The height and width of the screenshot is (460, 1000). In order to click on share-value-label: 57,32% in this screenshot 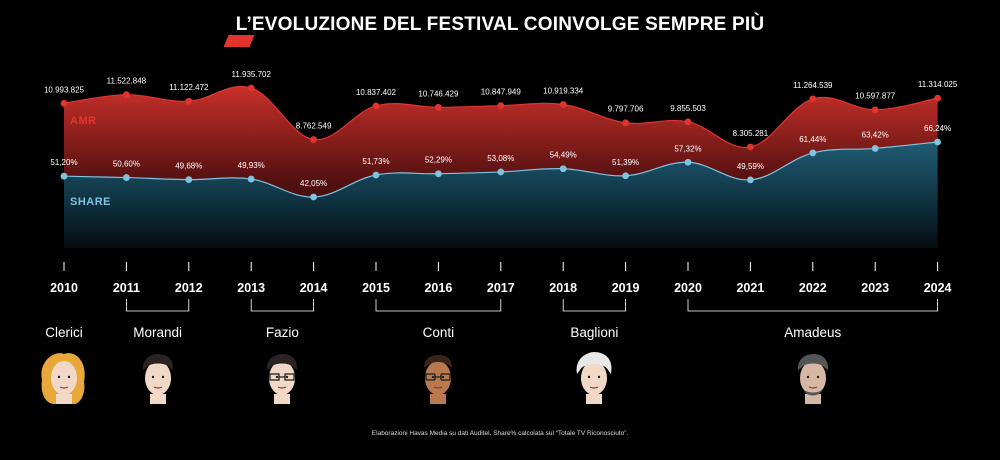, I will do `click(687, 148)`.